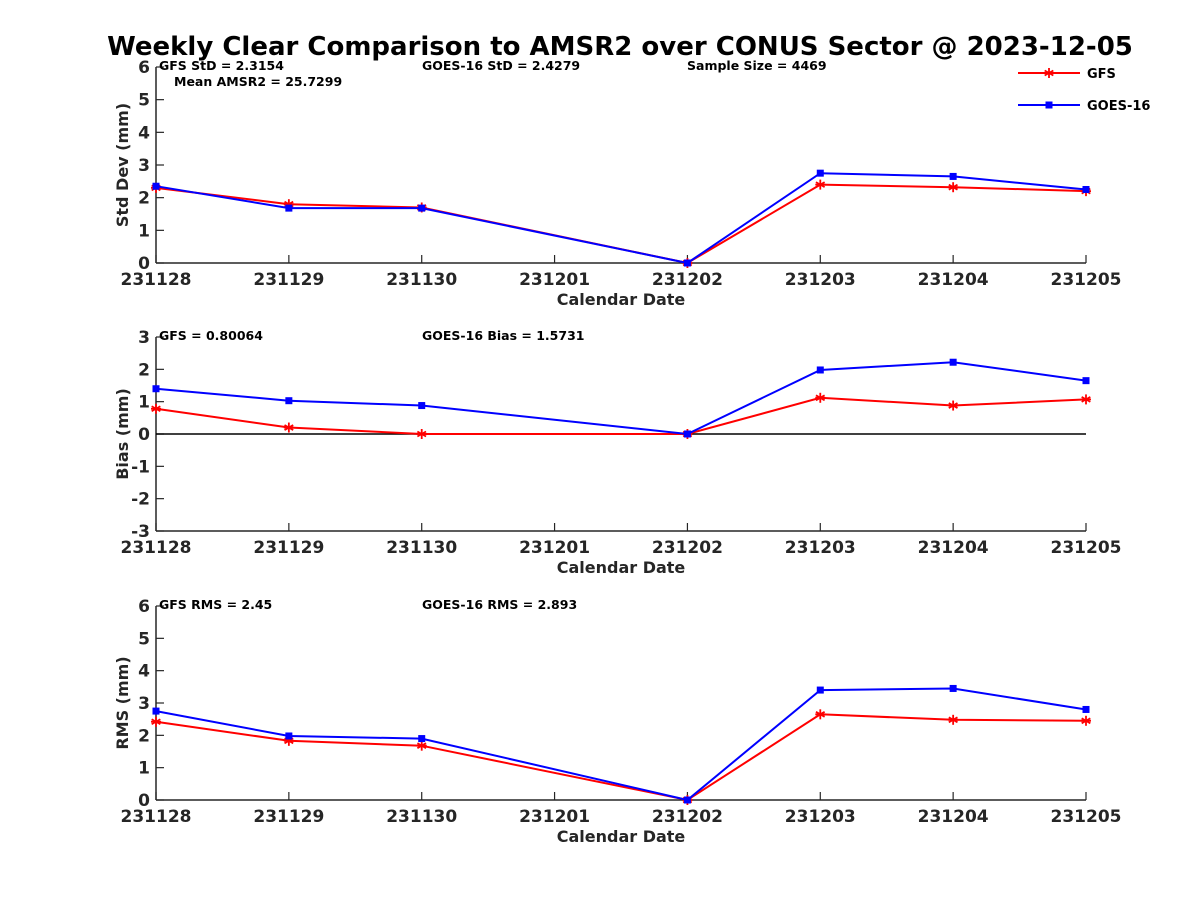 Image resolution: width=1200 pixels, height=900 pixels. What do you see at coordinates (503, 335) in the screenshot?
I see `annotation-goes: GOES-16 Bias = 1.5731` at bounding box center [503, 335].